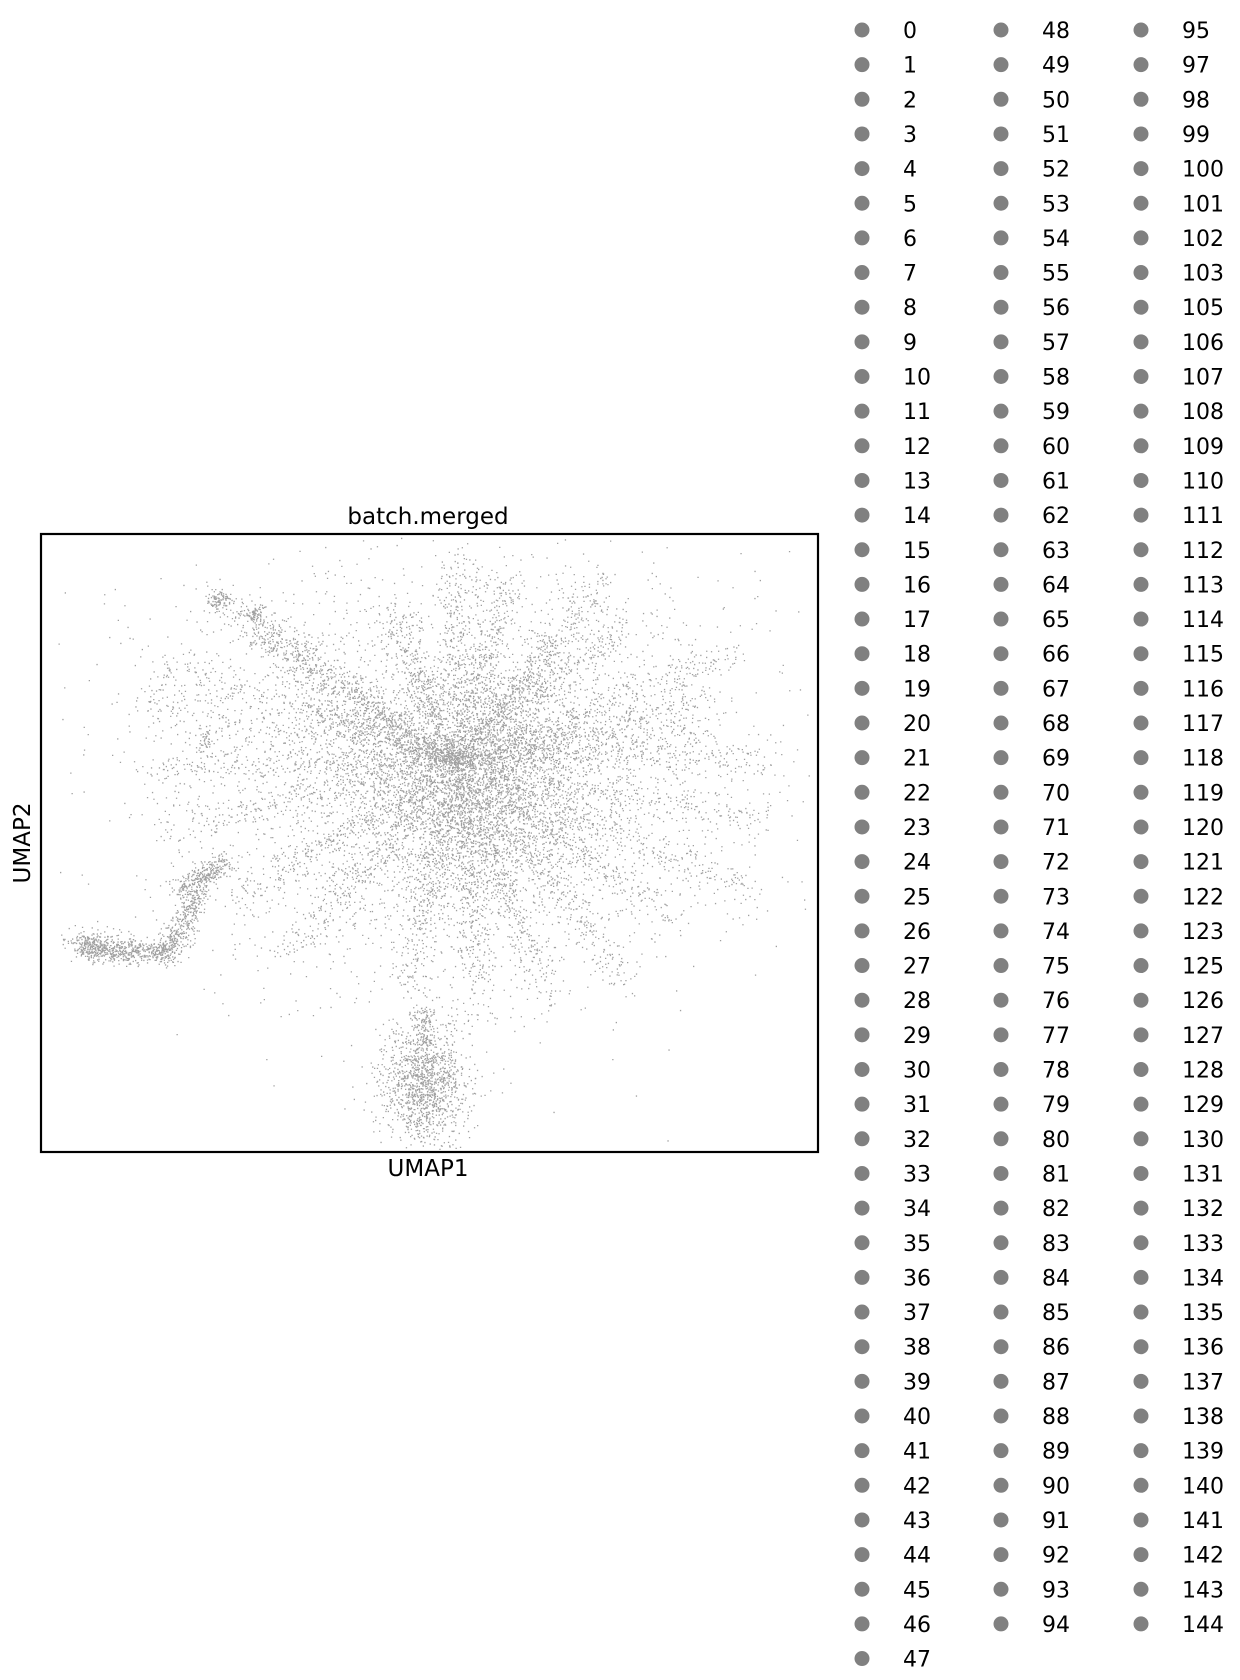  I want to click on legend-label: 37, so click(917, 1313).